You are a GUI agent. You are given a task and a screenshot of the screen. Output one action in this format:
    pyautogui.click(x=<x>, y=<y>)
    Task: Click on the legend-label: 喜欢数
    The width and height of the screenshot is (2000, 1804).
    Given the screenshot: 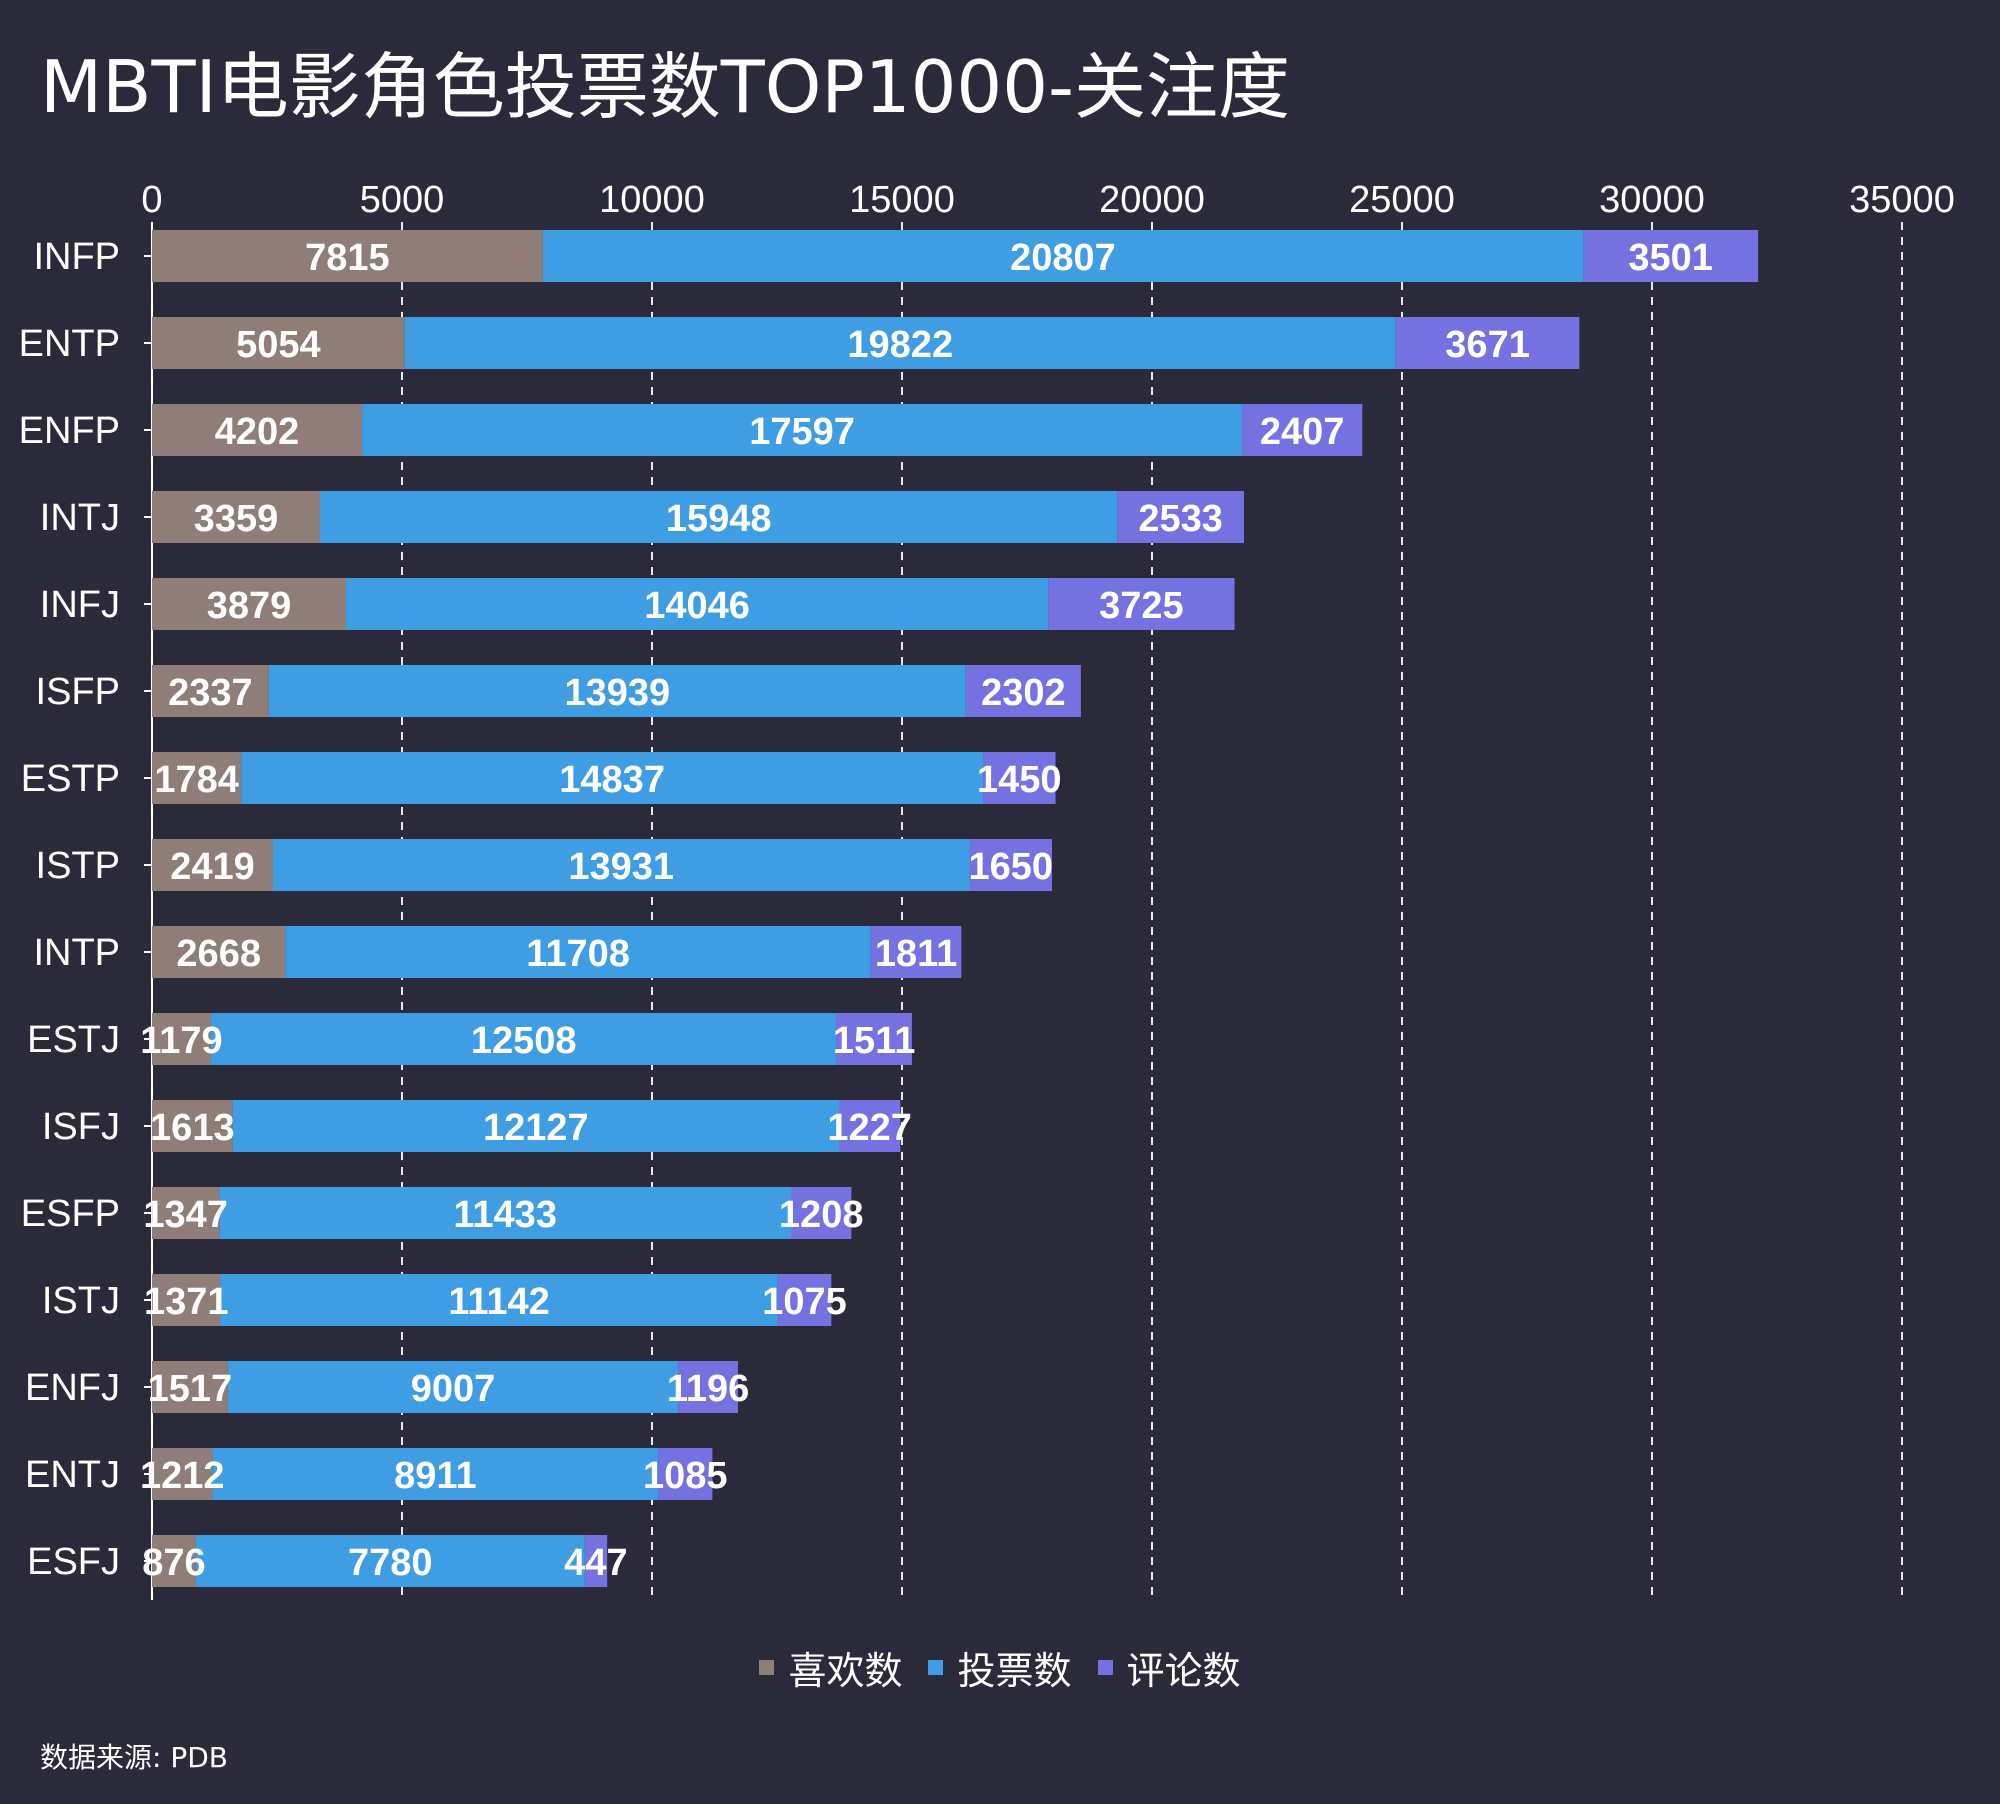 What is the action you would take?
    pyautogui.click(x=845, y=1671)
    